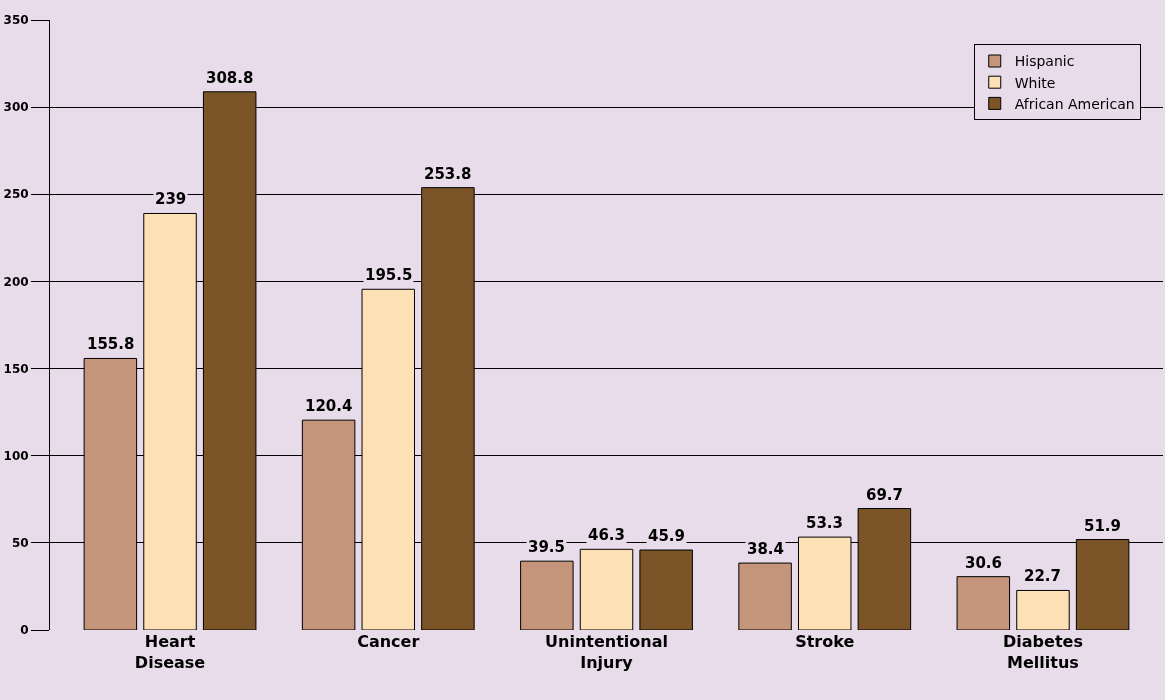  I want to click on x-tick-label: Stroke, so click(825, 641).